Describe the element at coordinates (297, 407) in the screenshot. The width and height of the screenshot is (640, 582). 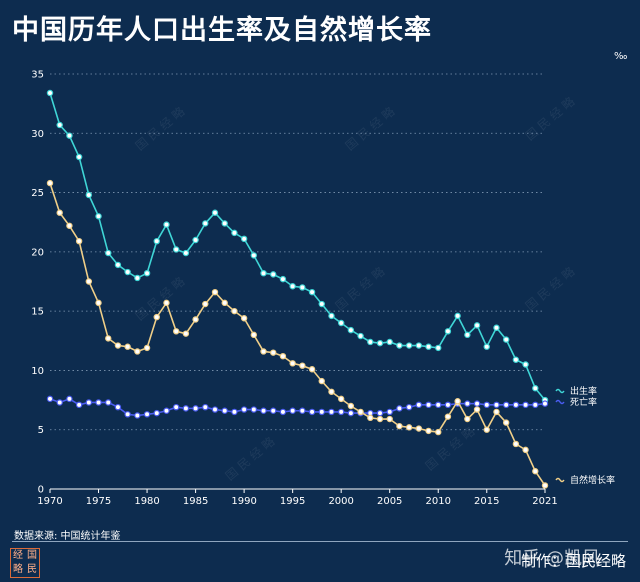
I see `series-line` at that location.